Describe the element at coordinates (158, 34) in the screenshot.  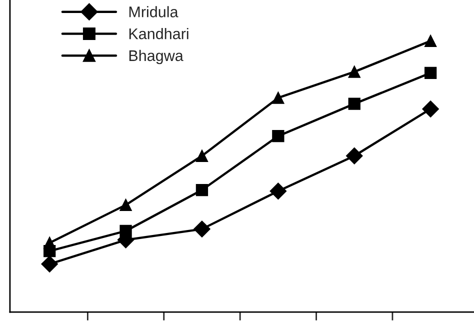
I see `legend-label: Kandhari` at that location.